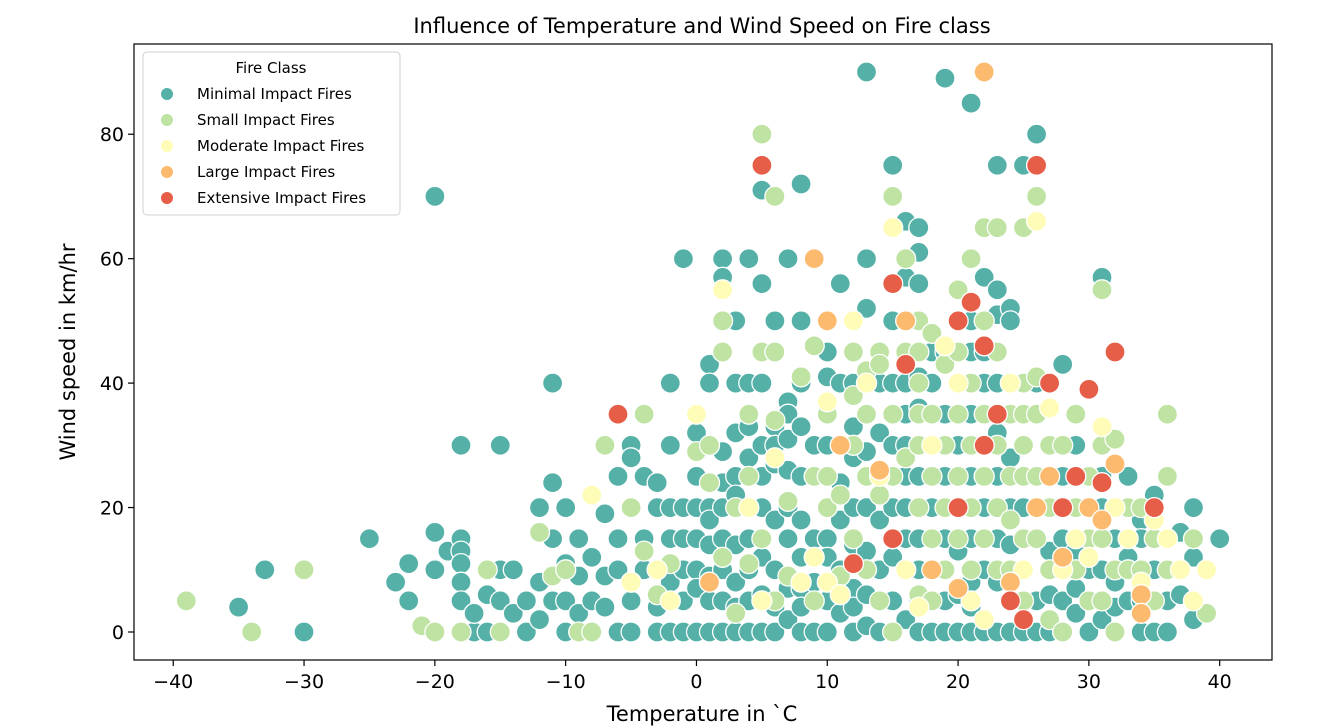 The image size is (1327, 728). What do you see at coordinates (270, 68) in the screenshot?
I see `legend-title: Fire Class` at bounding box center [270, 68].